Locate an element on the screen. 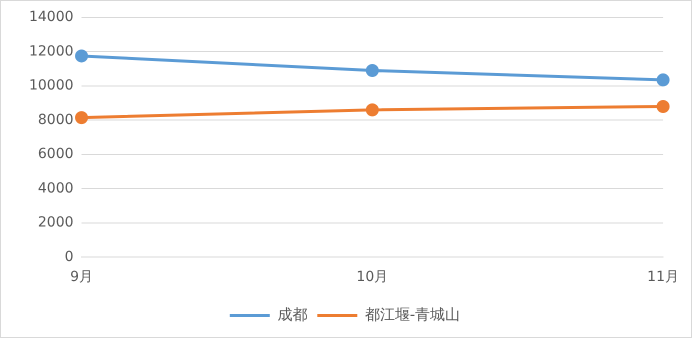  y-tick-label: 0 is located at coordinates (69, 256).